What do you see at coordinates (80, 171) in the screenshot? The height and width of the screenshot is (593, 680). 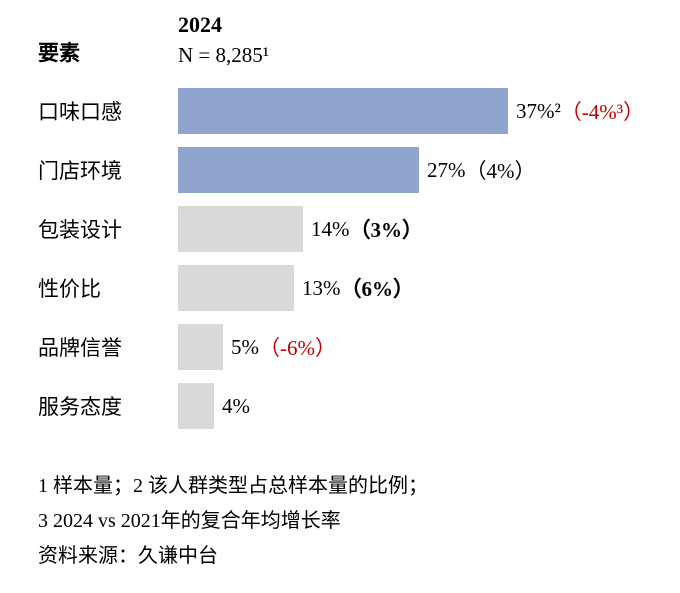 I see `bar-row-label: 门店环境` at bounding box center [80, 171].